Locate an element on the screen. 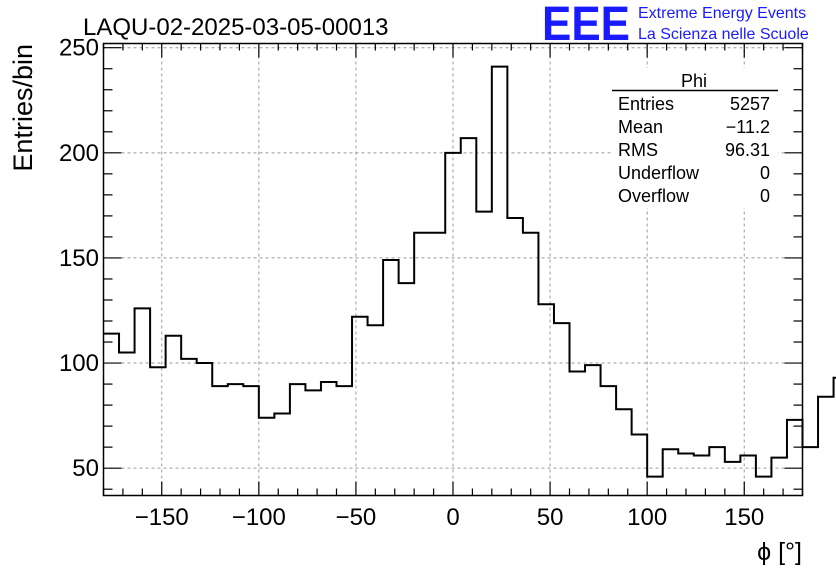 Image resolution: width=836 pixels, height=572 pixels. stats-row-value: 5257 is located at coordinates (750, 104).